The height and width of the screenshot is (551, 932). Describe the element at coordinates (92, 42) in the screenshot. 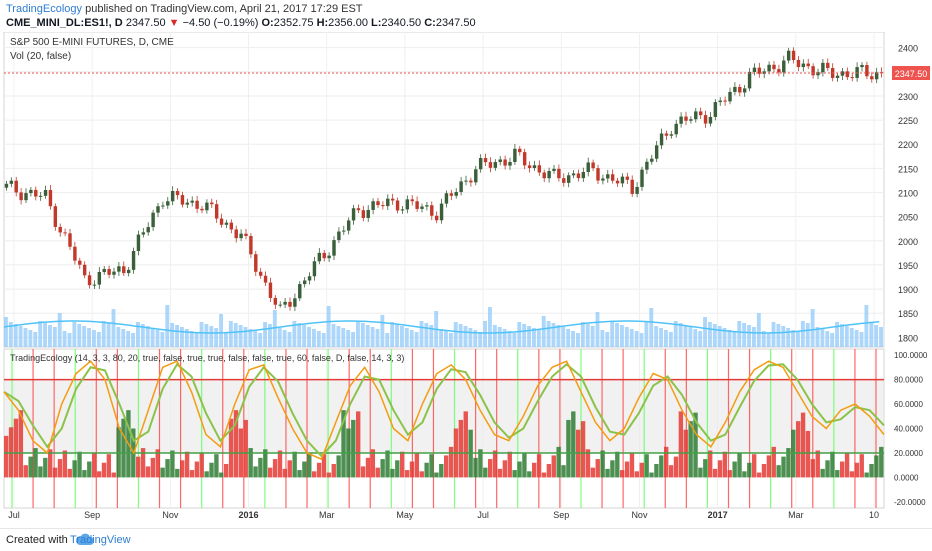

I see `price-pane-title: S&P 500 E-MINI FUTURES, D, CME` at that location.